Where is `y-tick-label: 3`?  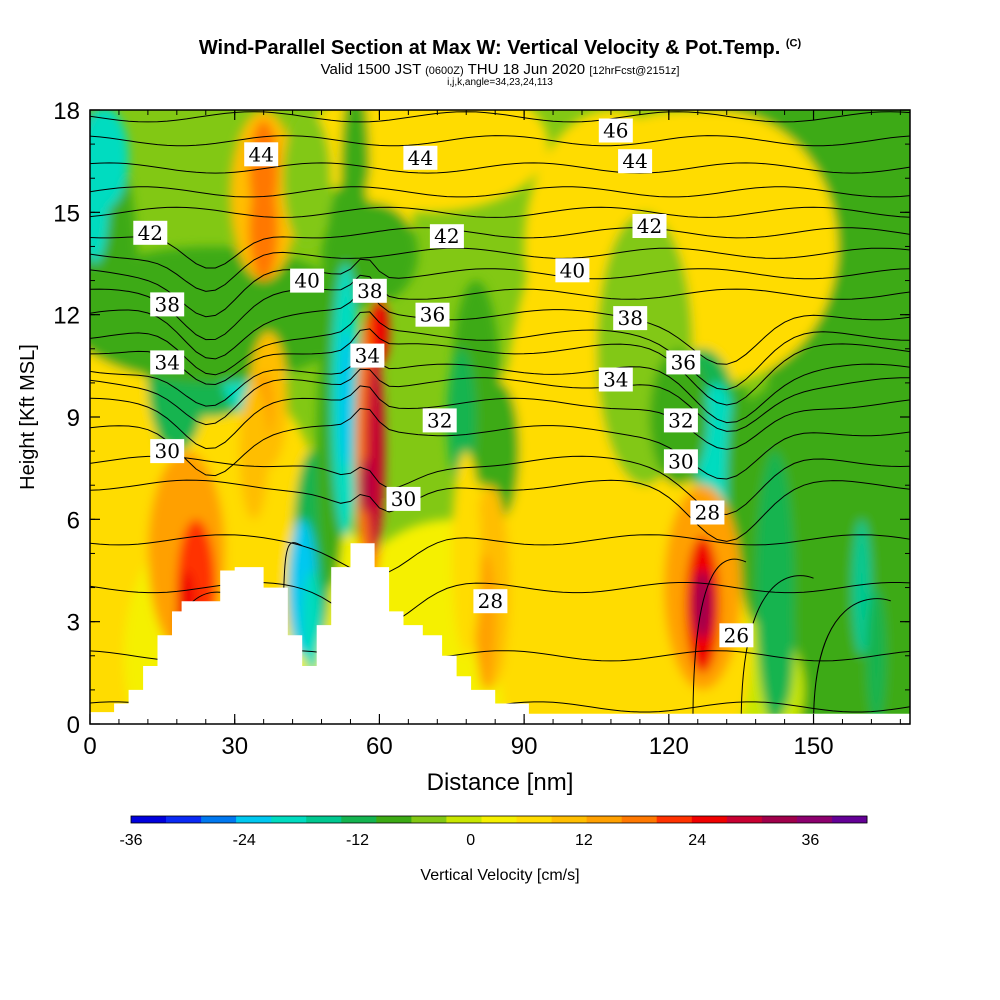 y-tick-label: 3 is located at coordinates (73, 623).